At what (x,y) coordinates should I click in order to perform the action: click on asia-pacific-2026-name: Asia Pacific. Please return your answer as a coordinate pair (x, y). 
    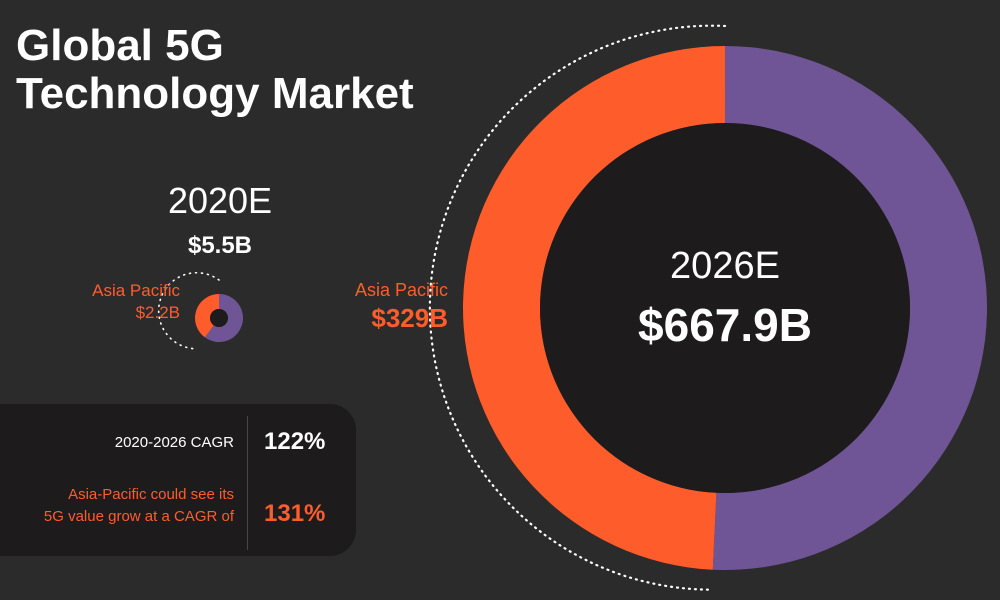
    Looking at the image, I should click on (401, 290).